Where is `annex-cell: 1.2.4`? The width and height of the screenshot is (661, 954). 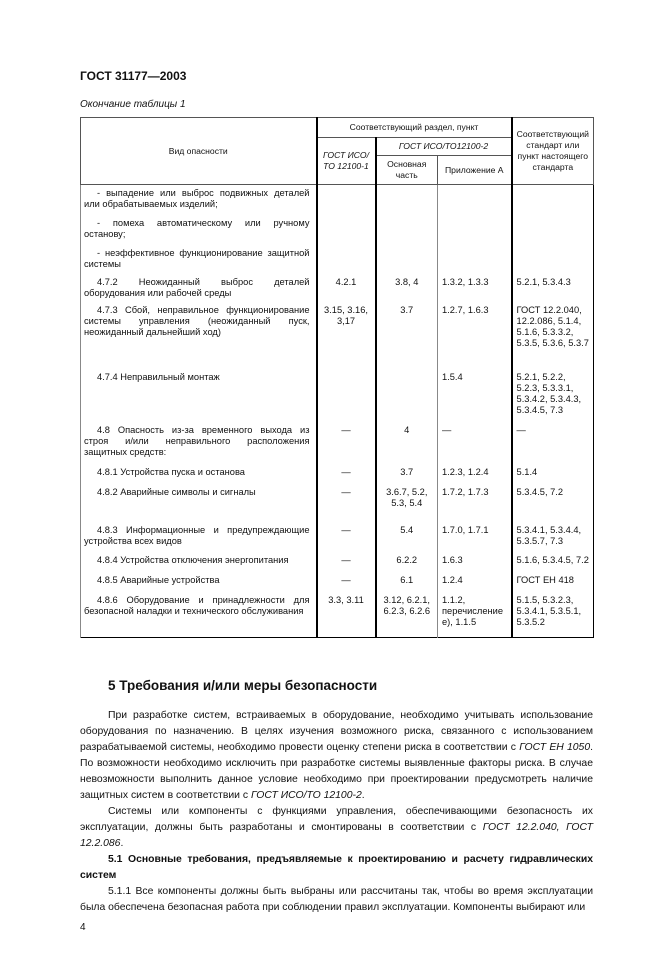
annex-cell: 1.2.4 is located at coordinates (474, 581).